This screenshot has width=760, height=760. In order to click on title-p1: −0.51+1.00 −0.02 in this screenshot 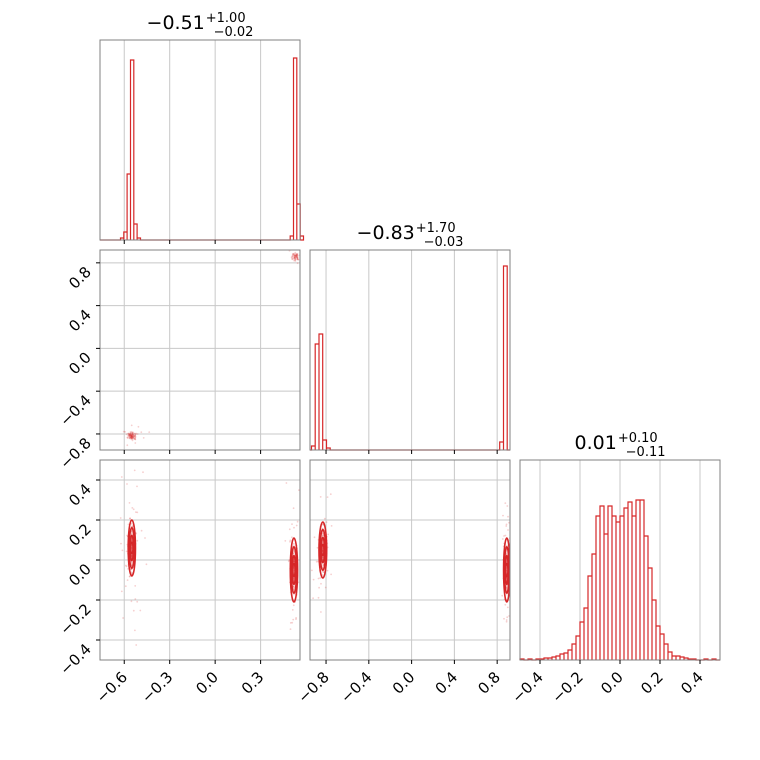, I will do `click(200, 25)`.